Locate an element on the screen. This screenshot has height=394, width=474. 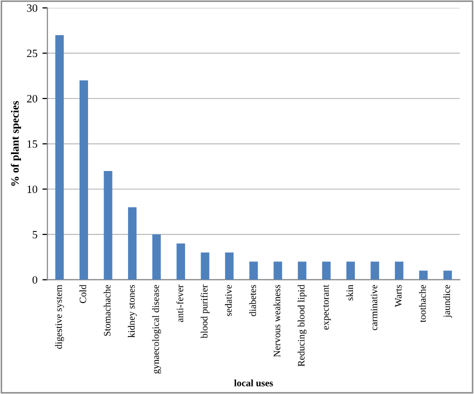
x-tick-label: skin is located at coordinates (350, 292).